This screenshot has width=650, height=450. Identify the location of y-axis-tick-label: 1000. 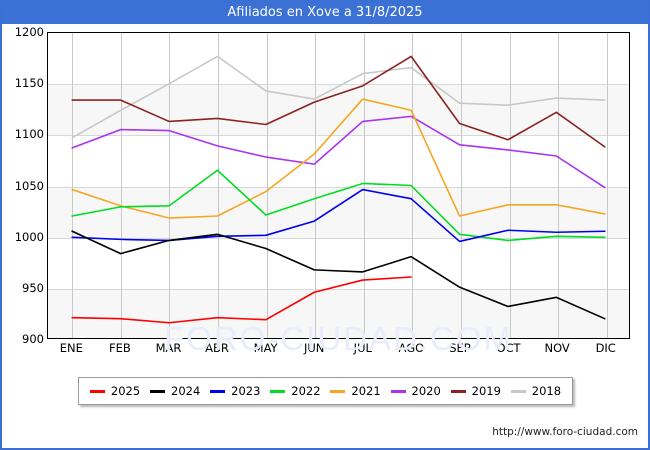
(29, 236).